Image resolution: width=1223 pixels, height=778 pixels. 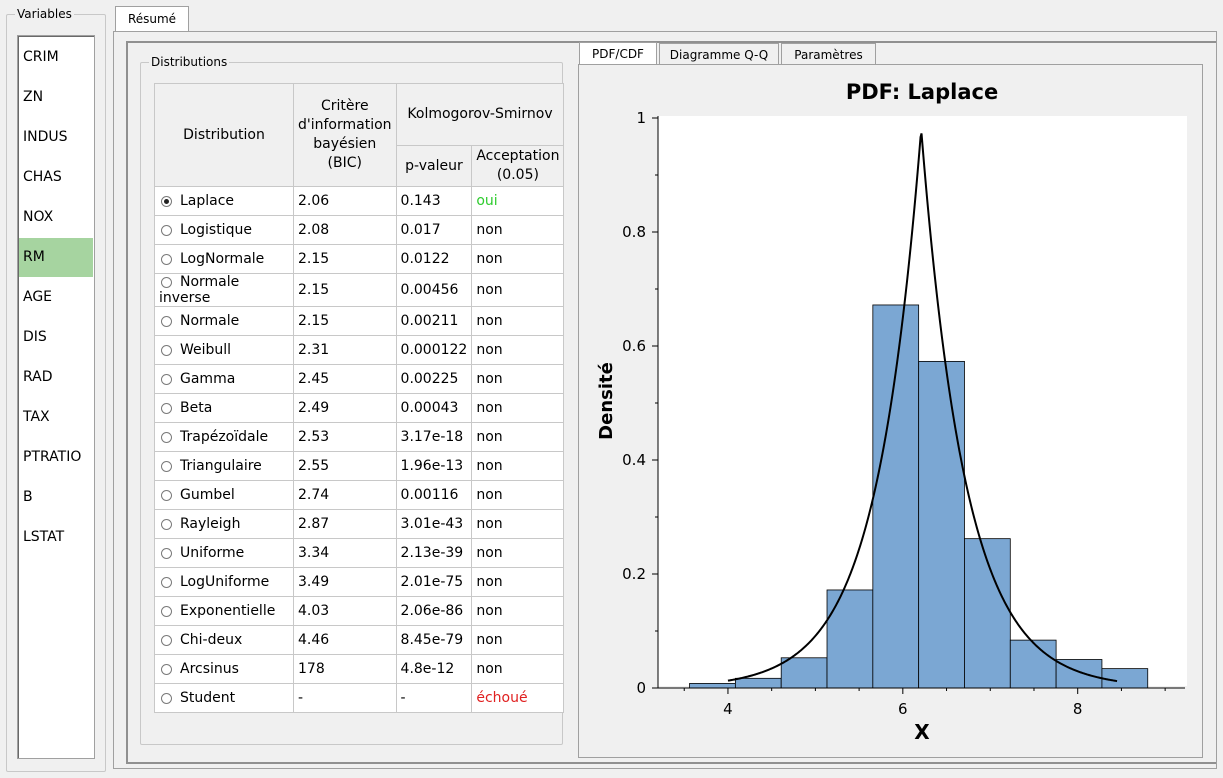 I want to click on table-row: Exponentielle 4.03 2.06e-86 non, so click(x=359, y=611).